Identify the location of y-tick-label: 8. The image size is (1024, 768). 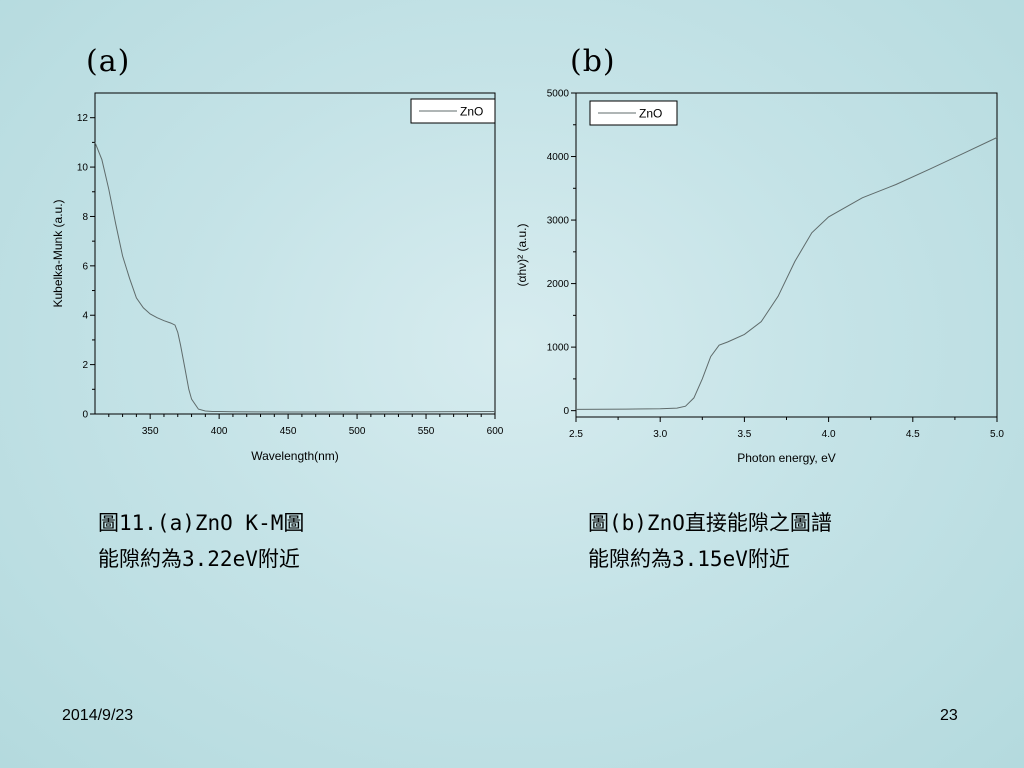
(85, 217).